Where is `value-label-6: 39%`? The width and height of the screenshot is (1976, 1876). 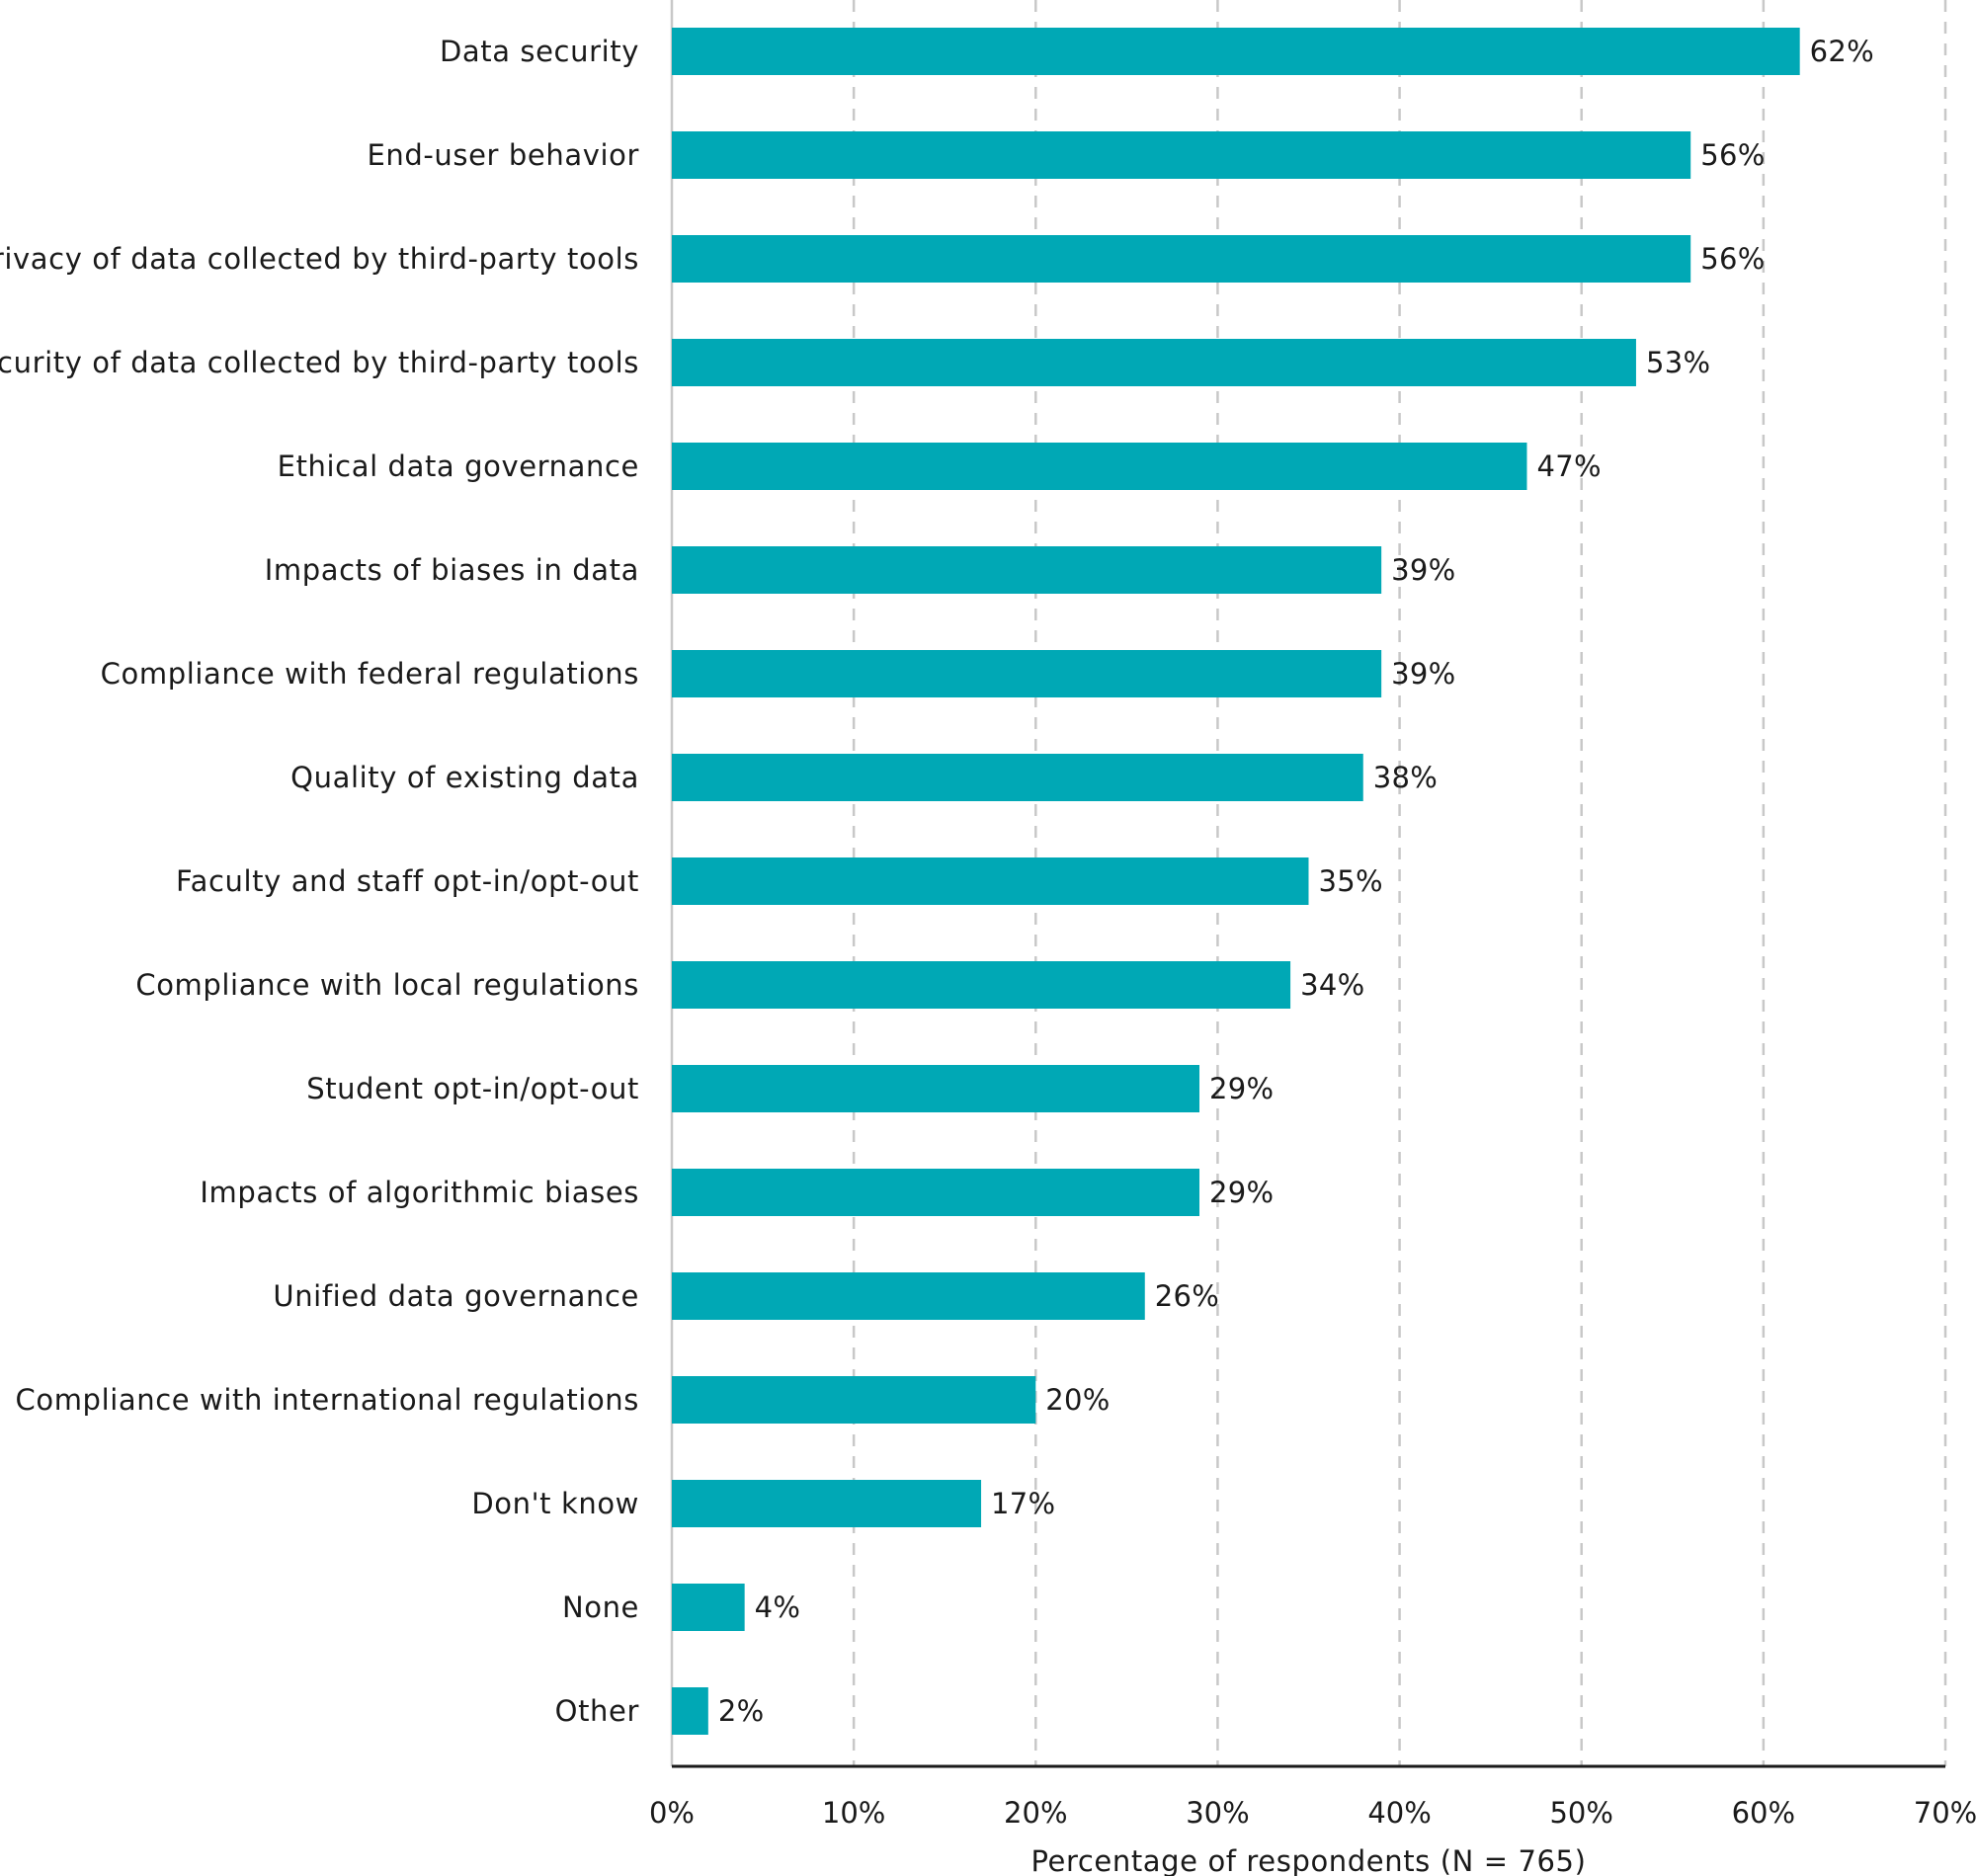 value-label-6: 39% is located at coordinates (1423, 674).